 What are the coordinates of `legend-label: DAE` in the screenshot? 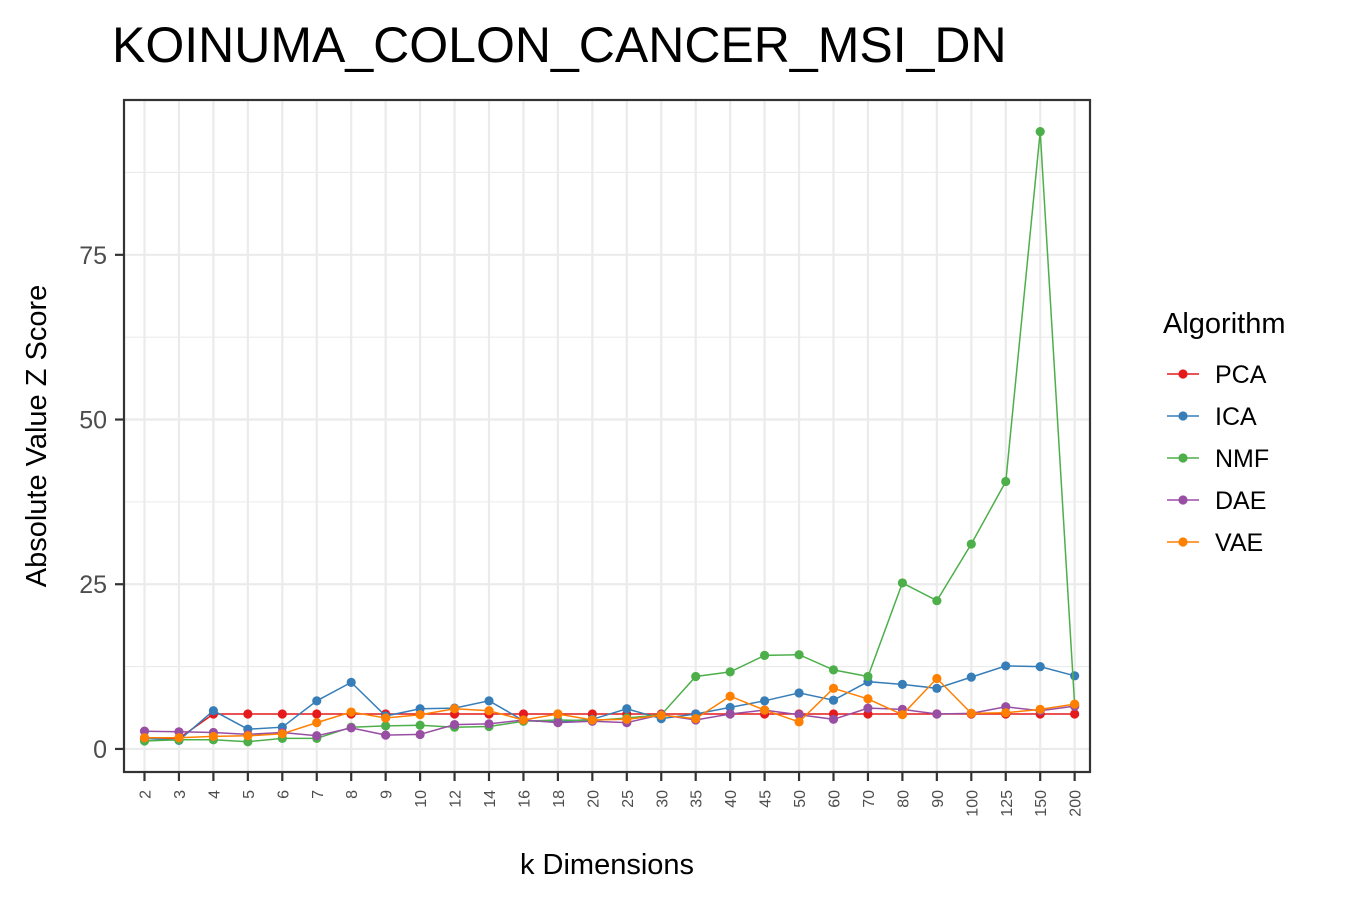 It's located at (1240, 501).